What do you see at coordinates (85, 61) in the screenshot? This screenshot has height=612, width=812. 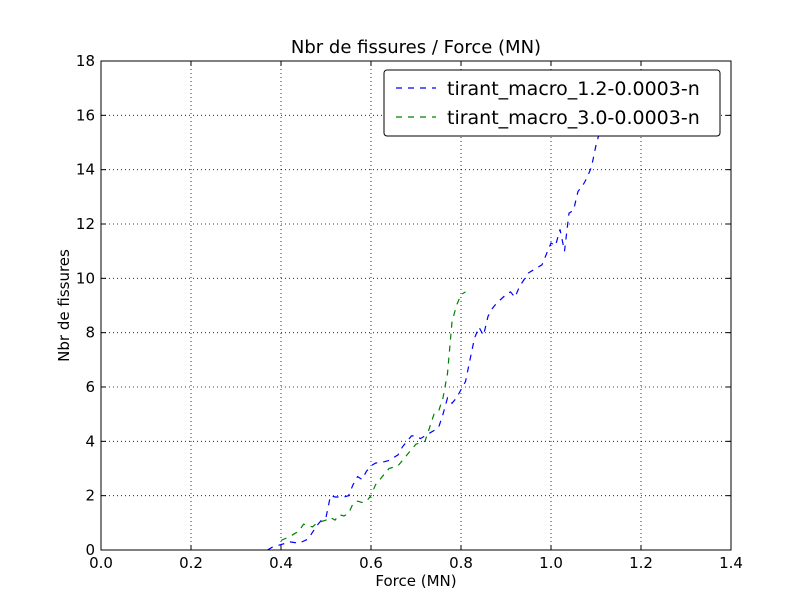 I see `y-tick-label: 18` at bounding box center [85, 61].